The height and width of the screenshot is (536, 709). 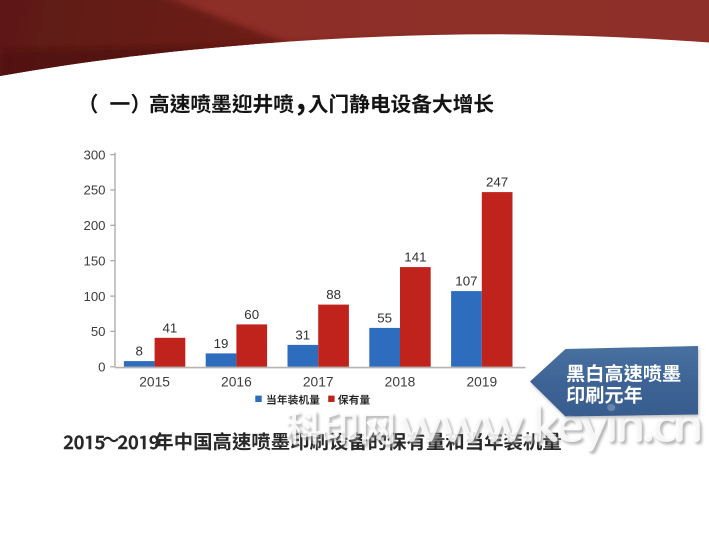 What do you see at coordinates (415, 257) in the screenshot?
I see `svg-text: 141` at bounding box center [415, 257].